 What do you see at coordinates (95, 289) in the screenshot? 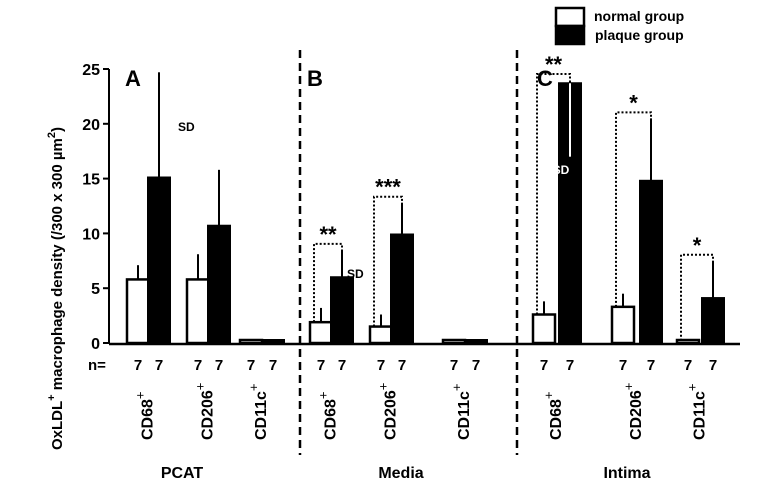
I see `y-tick-label: 5` at bounding box center [95, 289].